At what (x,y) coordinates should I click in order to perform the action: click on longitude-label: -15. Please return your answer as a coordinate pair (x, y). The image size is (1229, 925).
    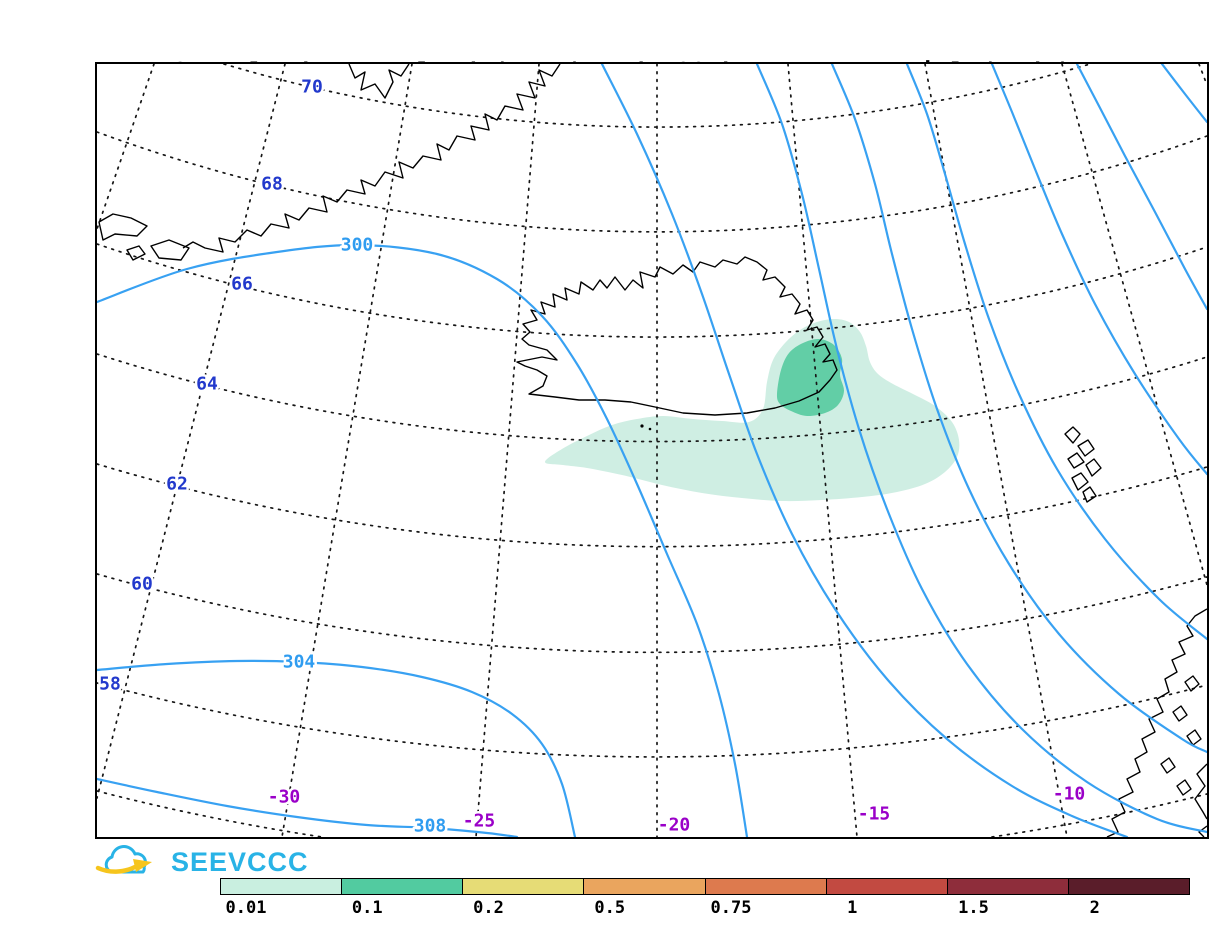
    Looking at the image, I should click on (874, 814).